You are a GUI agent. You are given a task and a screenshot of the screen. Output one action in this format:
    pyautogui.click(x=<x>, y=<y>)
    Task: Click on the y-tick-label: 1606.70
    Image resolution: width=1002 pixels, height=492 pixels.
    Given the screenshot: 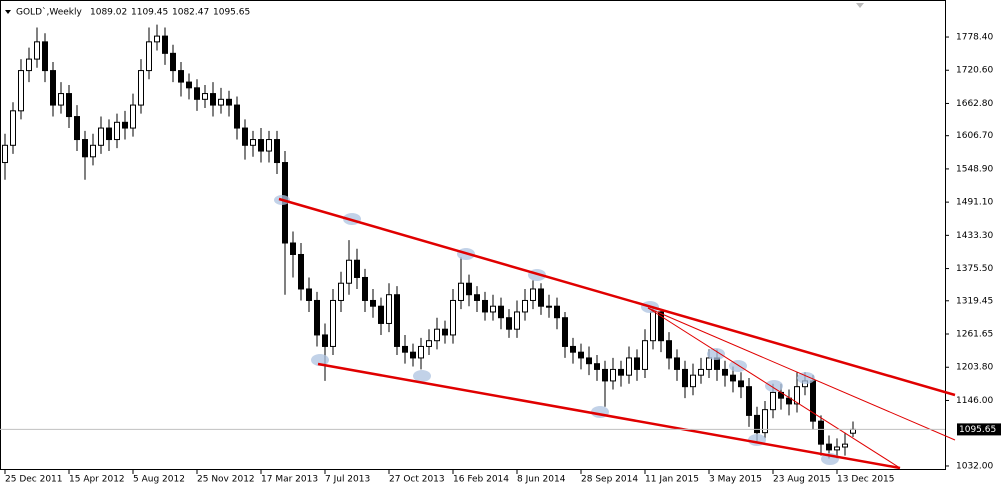 What is the action you would take?
    pyautogui.click(x=974, y=136)
    